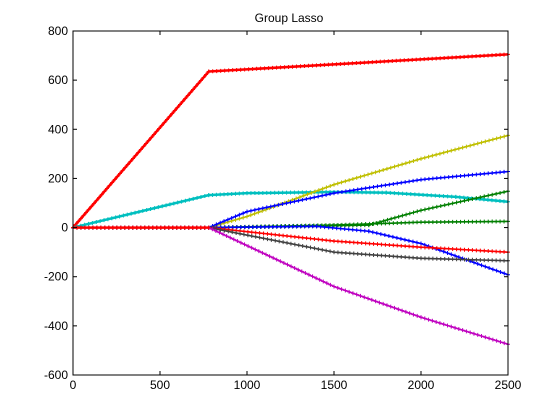 This screenshot has height=420, width=560. Describe the element at coordinates (64, 228) in the screenshot. I see `y-tick-label: 0` at that location.